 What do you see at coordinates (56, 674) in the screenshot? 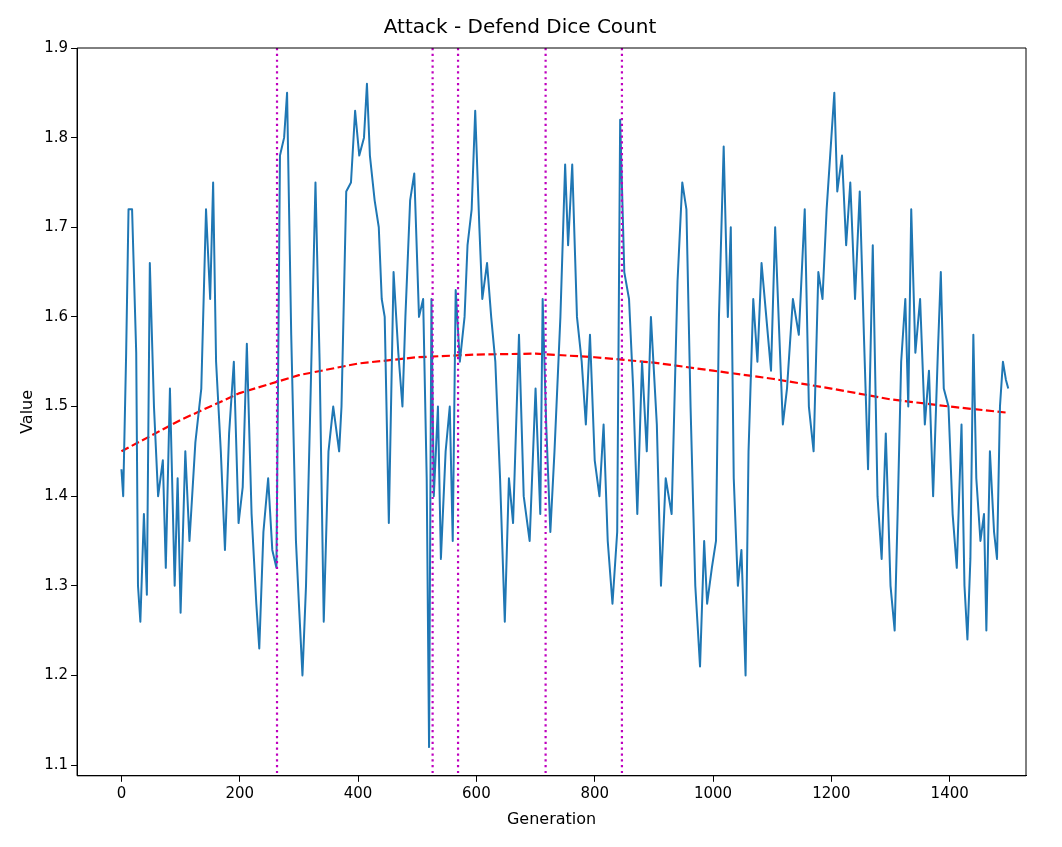
I see `y-tick-label: 1.2` at bounding box center [56, 674].